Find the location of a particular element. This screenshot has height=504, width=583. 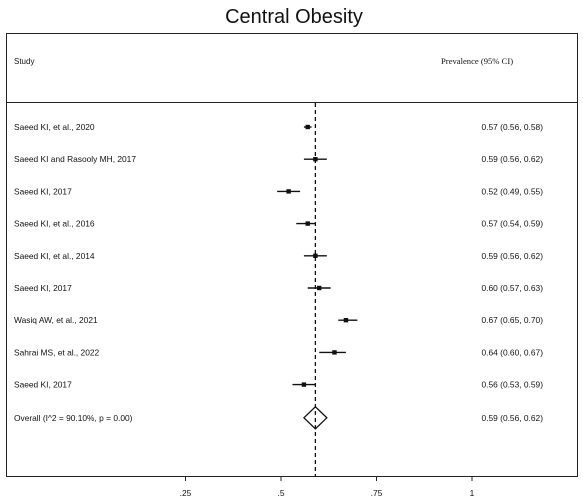

study-row: Saeed KI, et al., 2014 0.59 (0.56, 0.62) is located at coordinates (278, 256).